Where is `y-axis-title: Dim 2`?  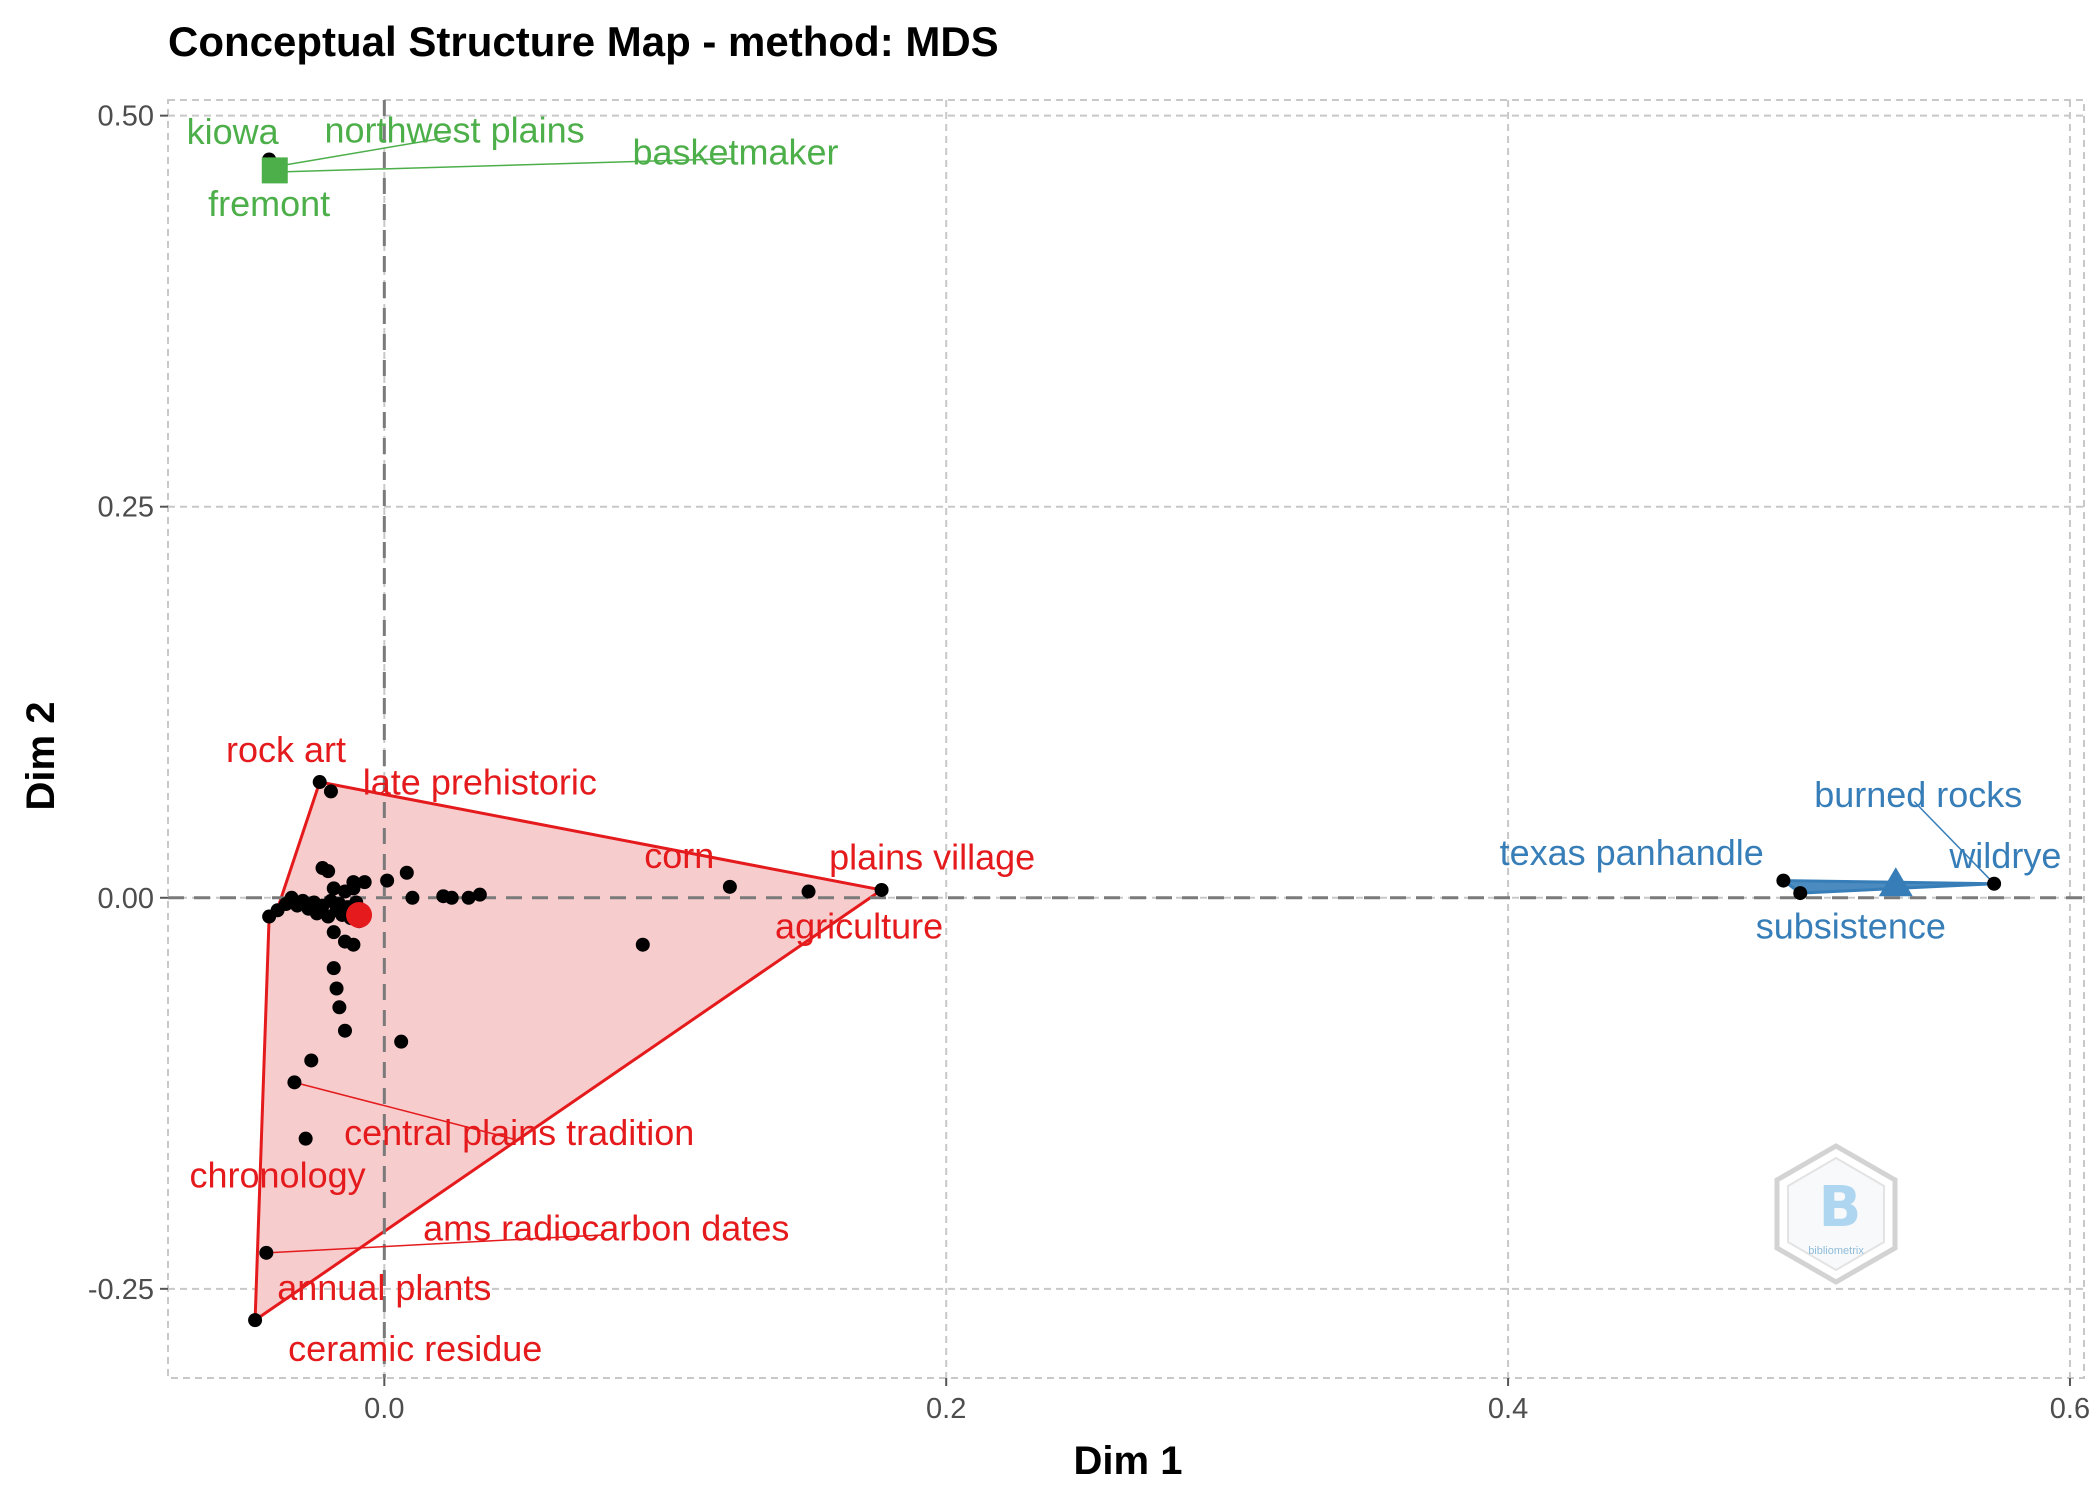 y-axis-title: Dim 2 is located at coordinates (41, 756).